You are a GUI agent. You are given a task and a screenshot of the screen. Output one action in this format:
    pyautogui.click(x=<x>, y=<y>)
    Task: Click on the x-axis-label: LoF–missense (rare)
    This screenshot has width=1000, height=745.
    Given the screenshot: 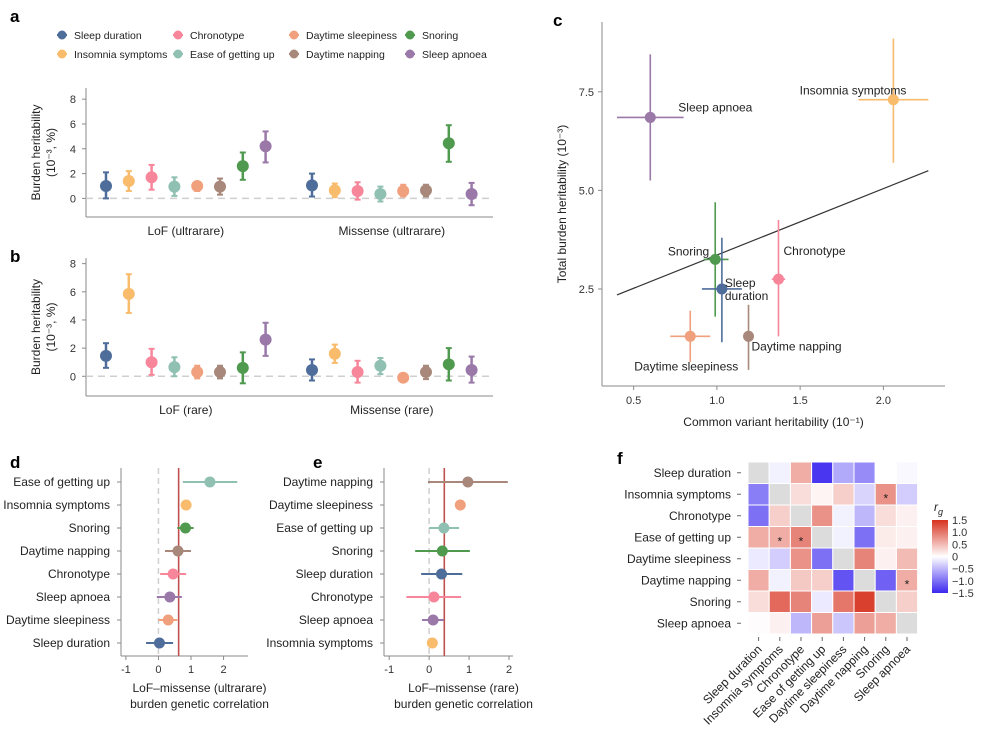 What is the action you would take?
    pyautogui.click(x=463, y=688)
    